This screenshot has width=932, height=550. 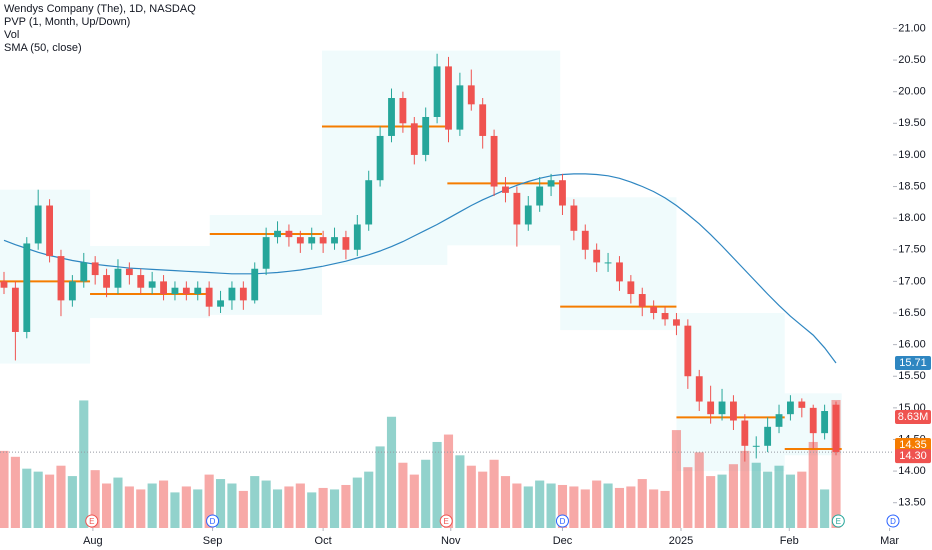 What do you see at coordinates (912, 60) in the screenshot?
I see `y-tick-label: 20.50` at bounding box center [912, 60].